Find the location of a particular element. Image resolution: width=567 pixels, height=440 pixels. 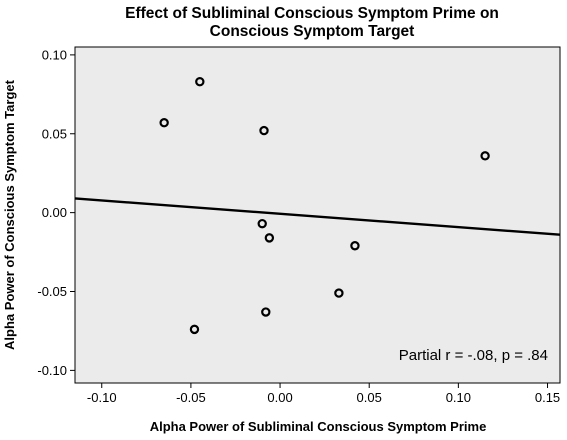

fit-line is located at coordinates (317, 216).